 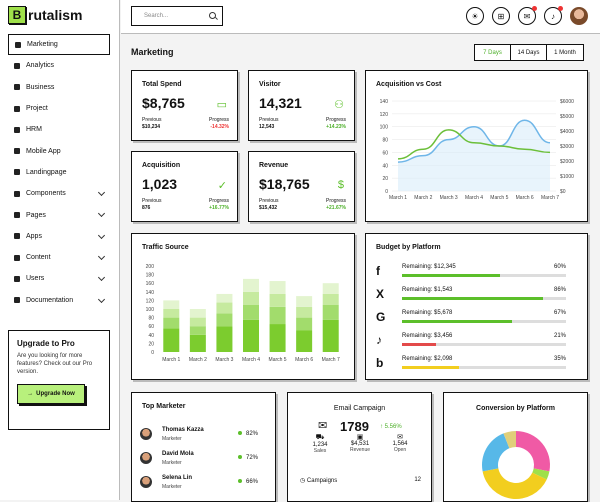 I want to click on budget-percent: 67%, so click(x=559, y=313).